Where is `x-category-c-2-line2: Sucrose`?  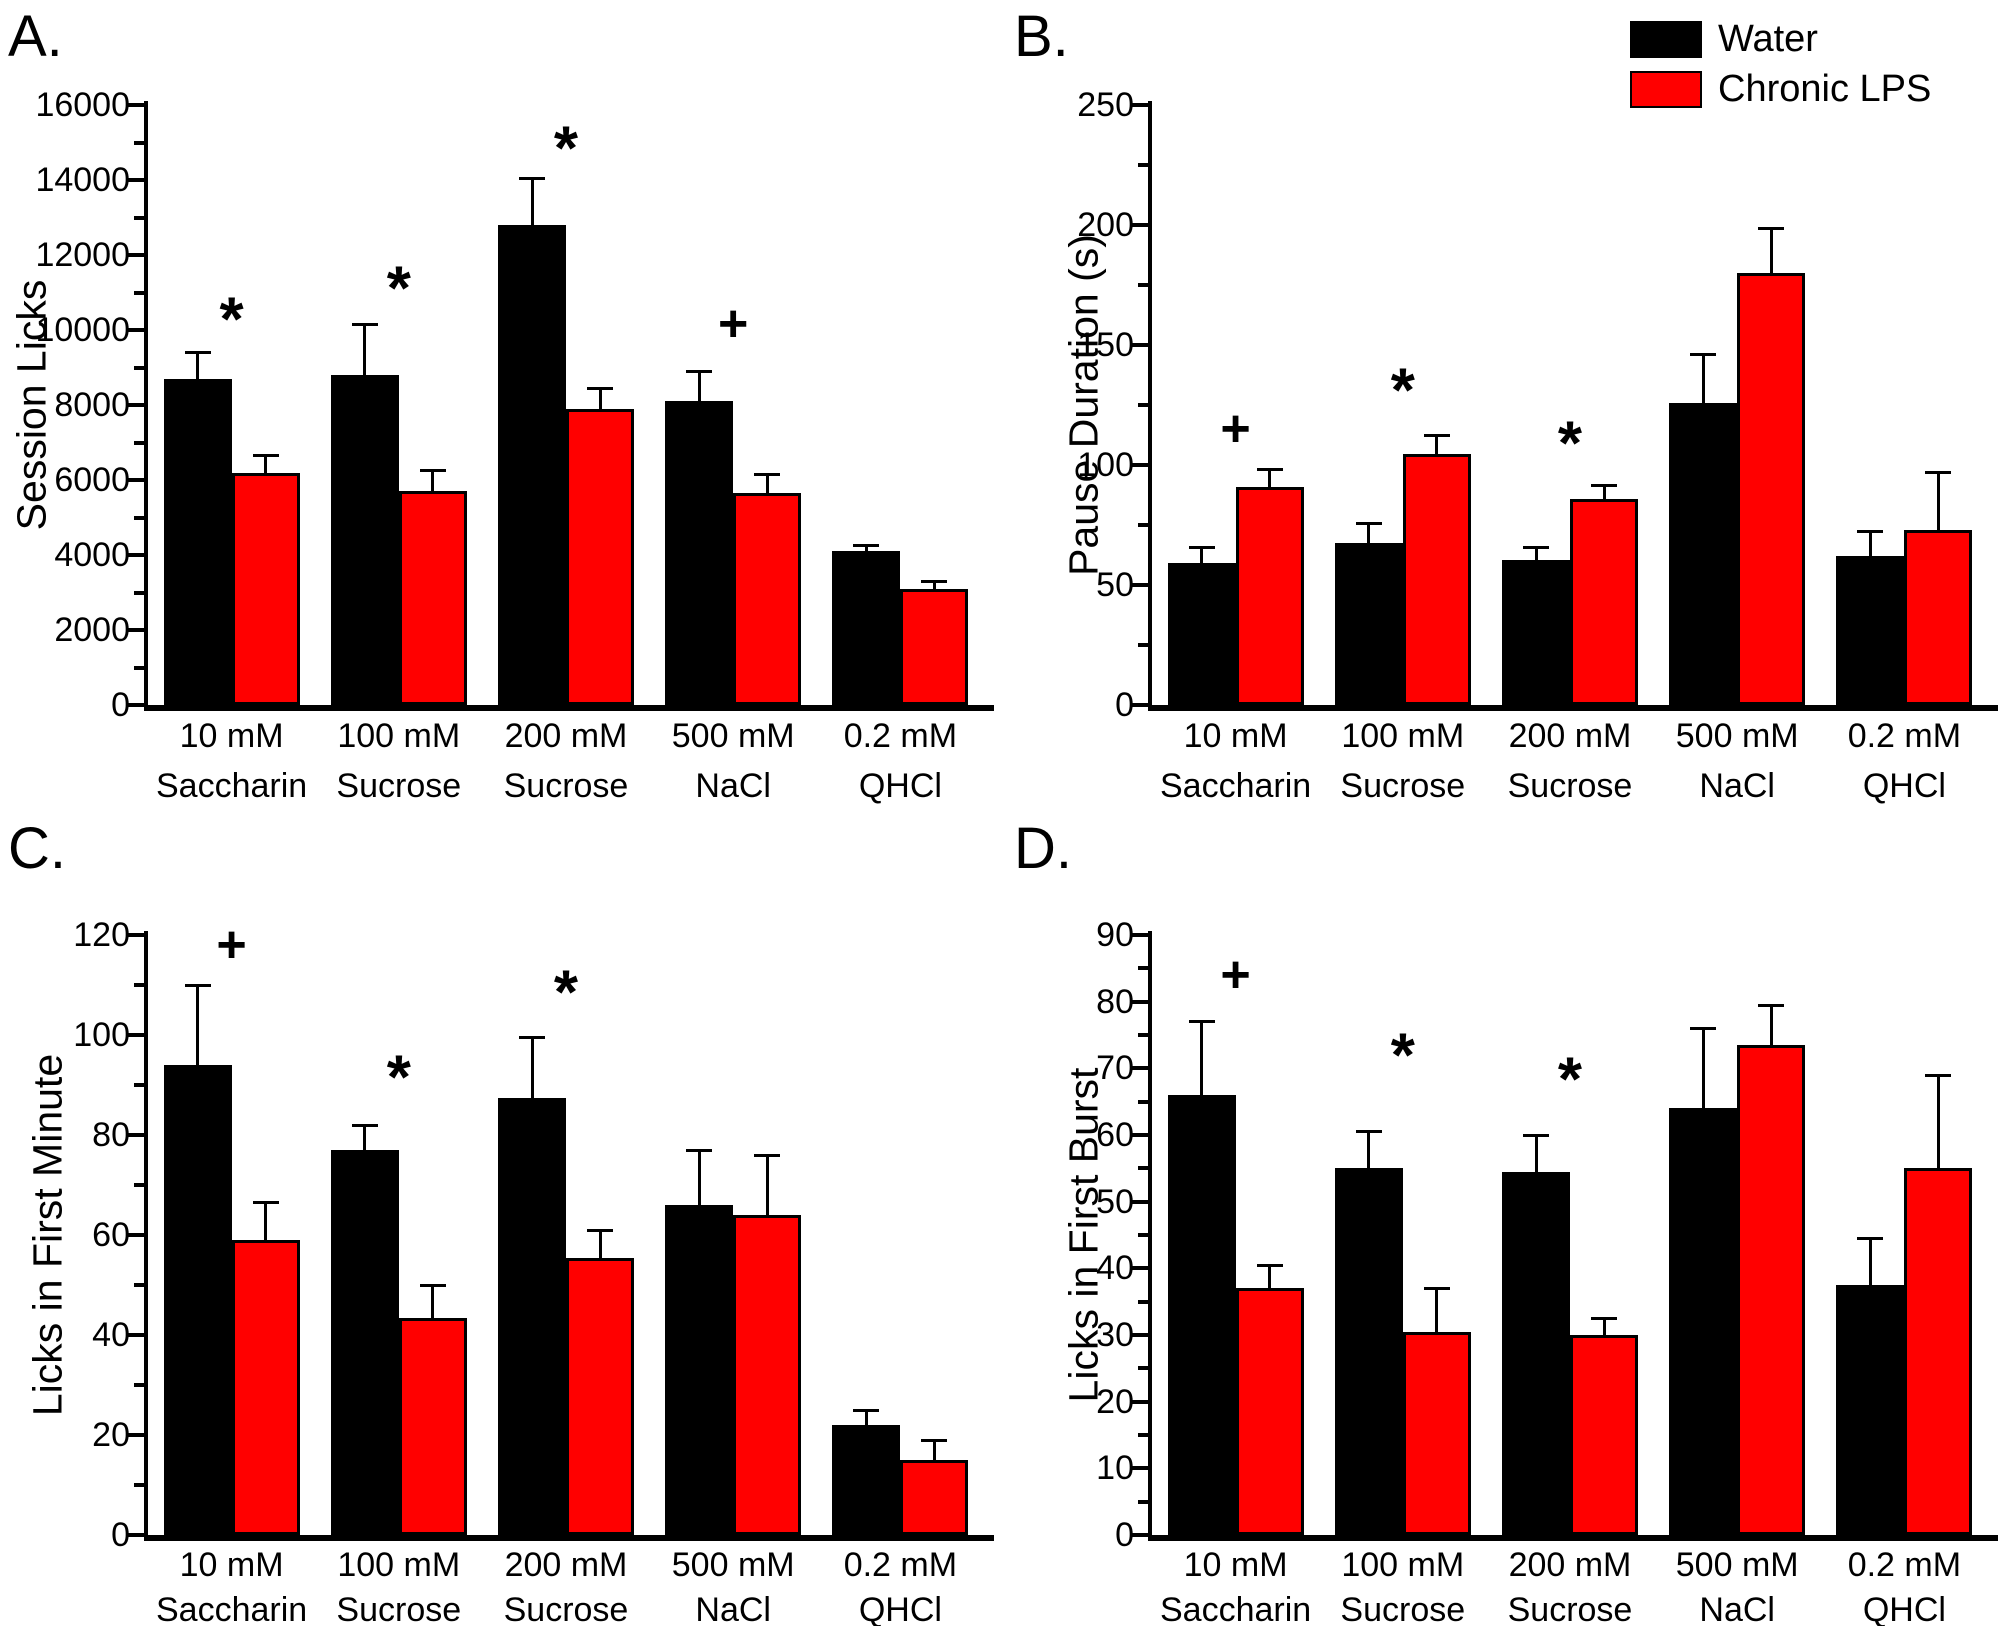 x-category-c-2-line2: Sucrose is located at coordinates (566, 1608).